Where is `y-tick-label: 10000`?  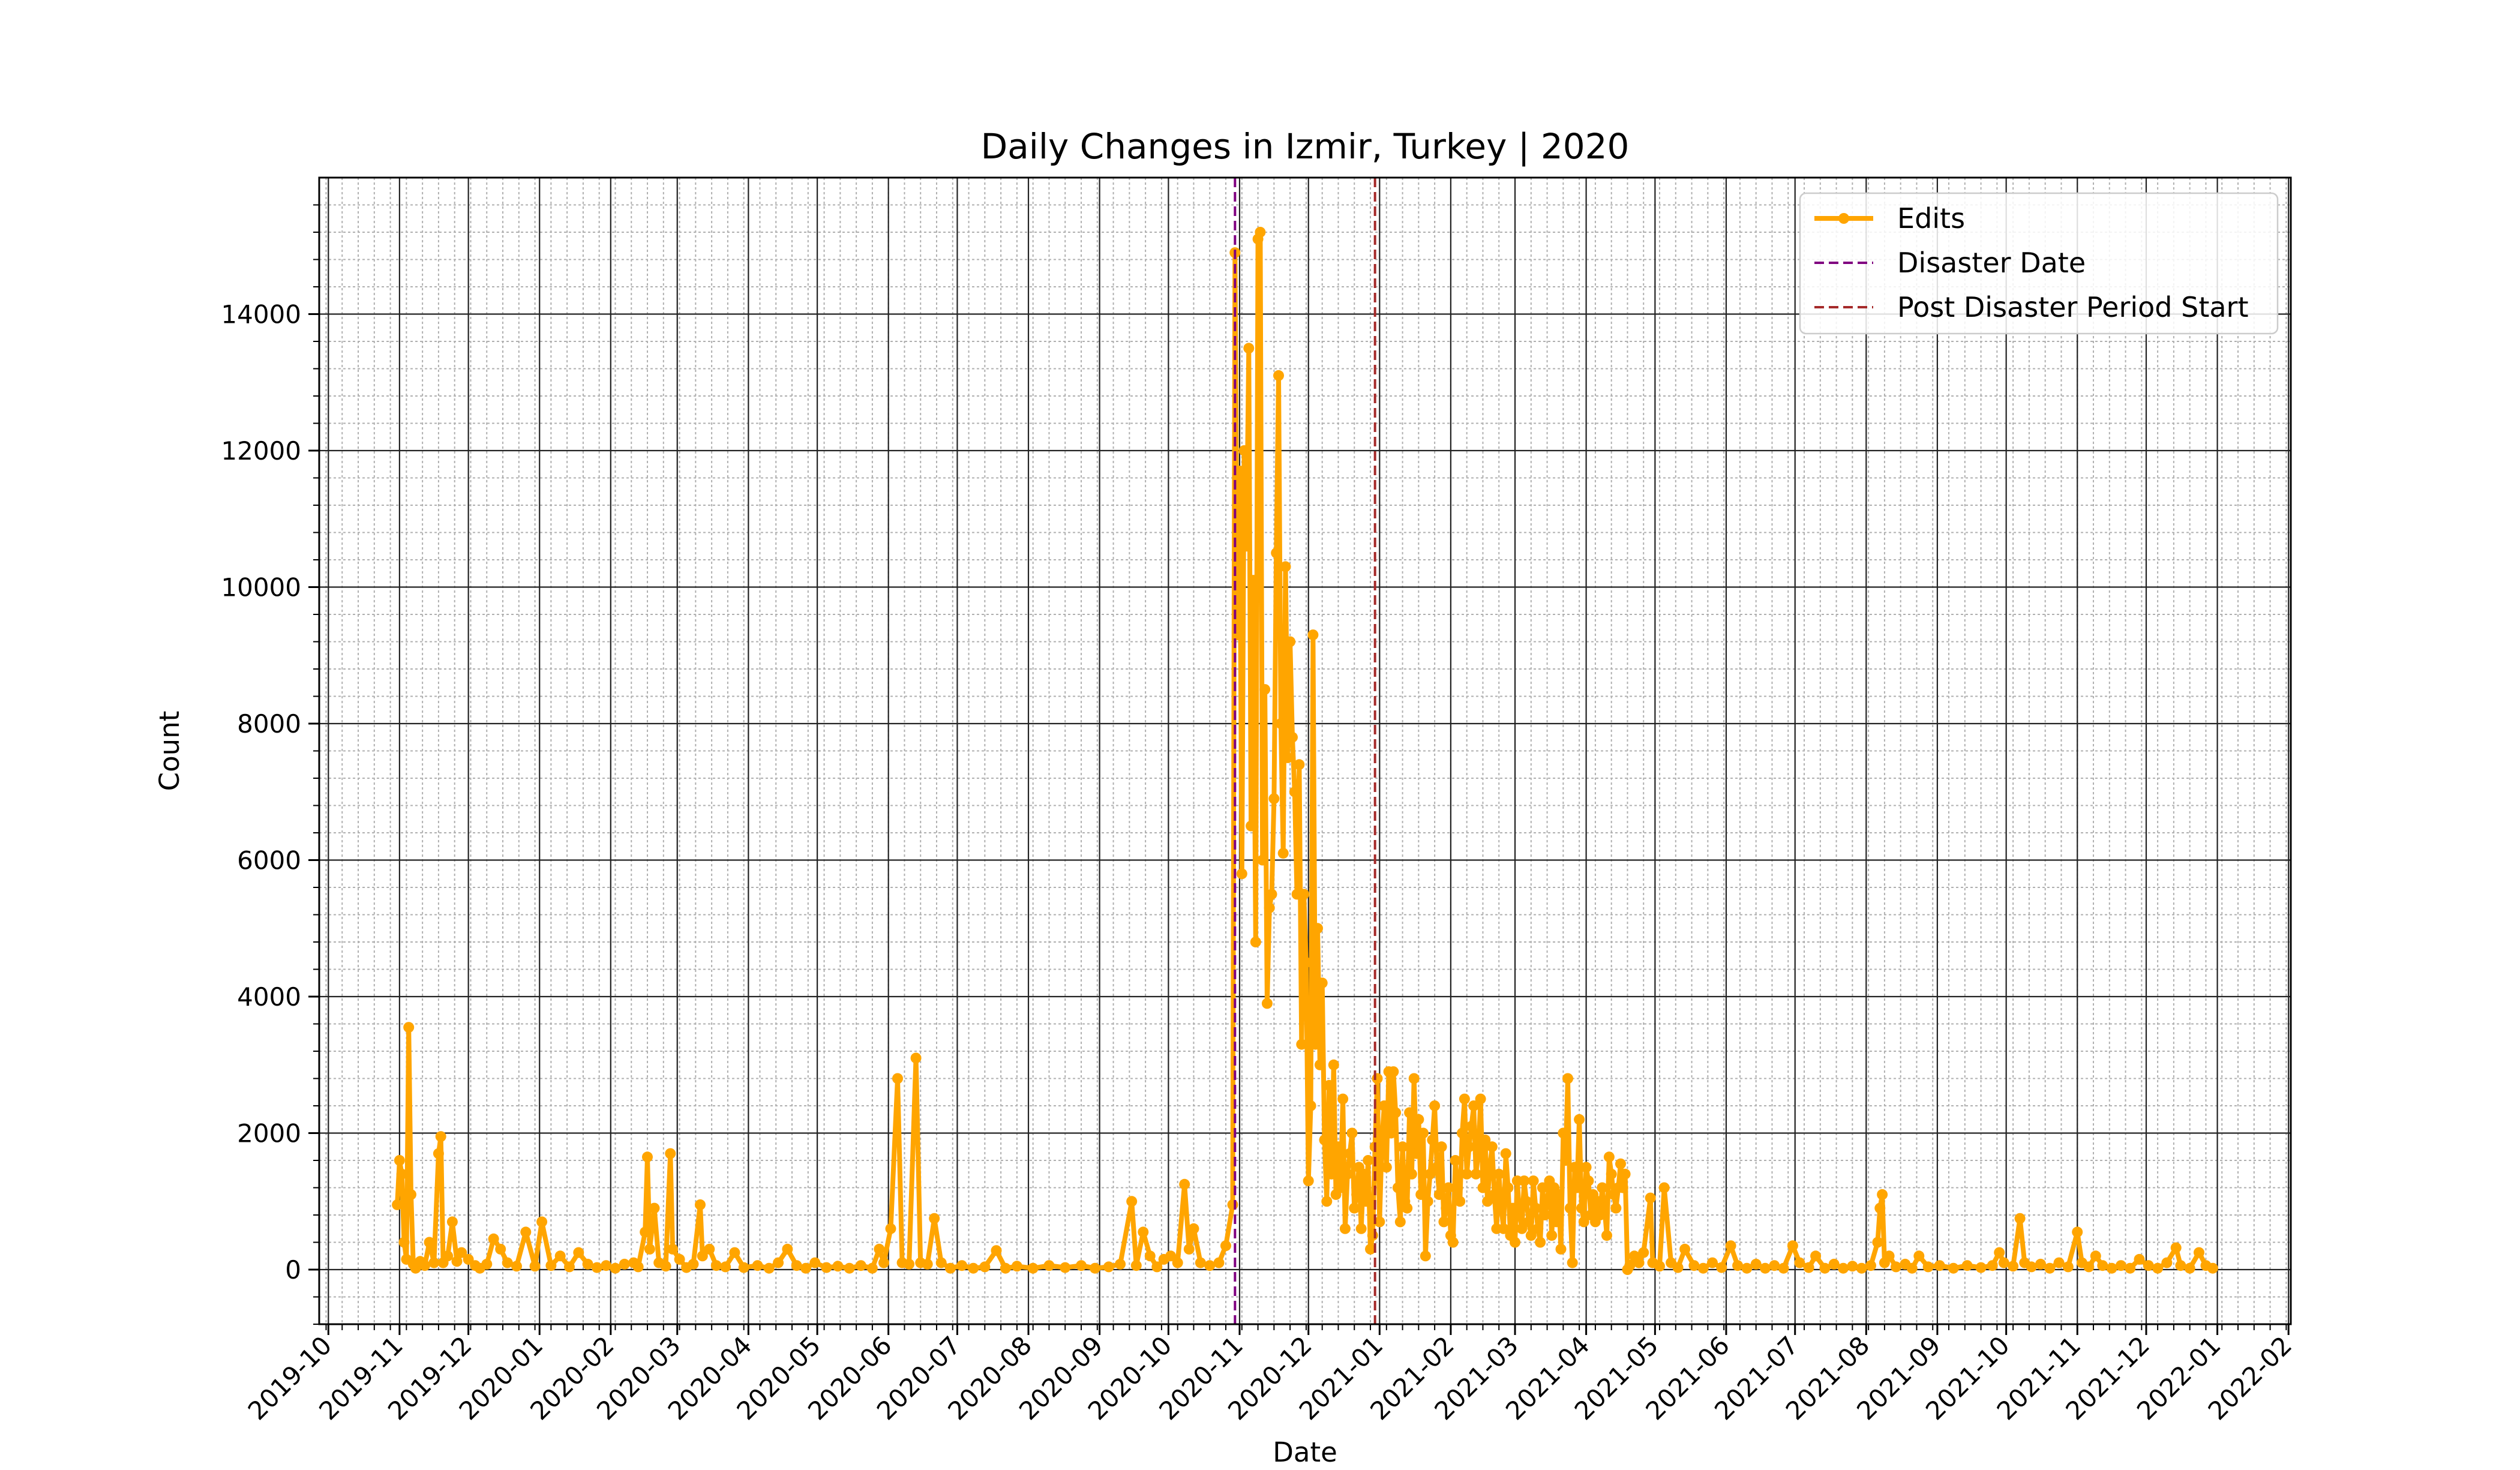
y-tick-label: 10000 is located at coordinates (261, 587).